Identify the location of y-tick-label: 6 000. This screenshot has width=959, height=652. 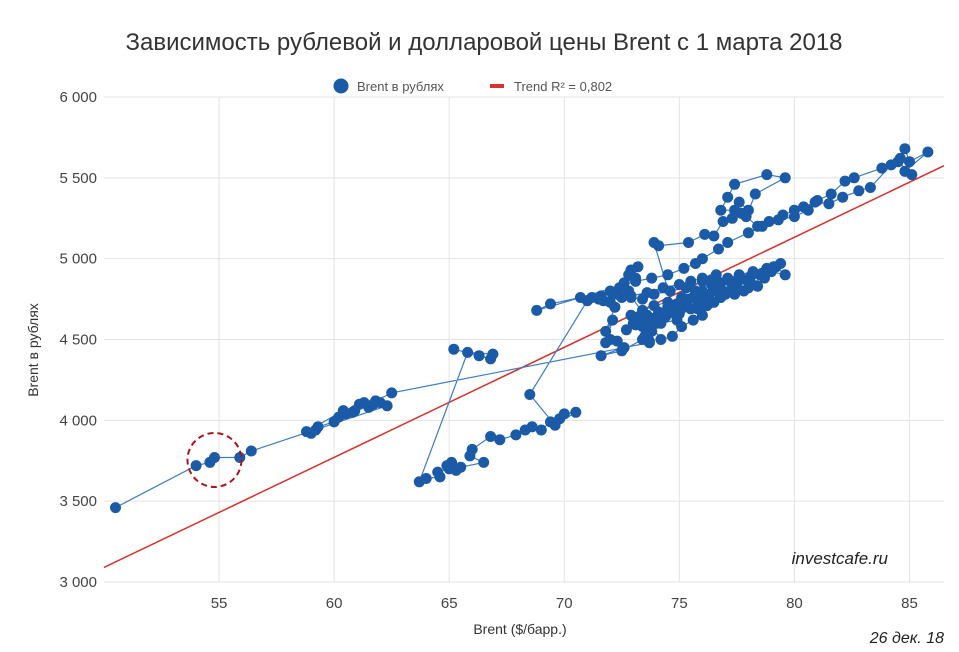
(78, 97).